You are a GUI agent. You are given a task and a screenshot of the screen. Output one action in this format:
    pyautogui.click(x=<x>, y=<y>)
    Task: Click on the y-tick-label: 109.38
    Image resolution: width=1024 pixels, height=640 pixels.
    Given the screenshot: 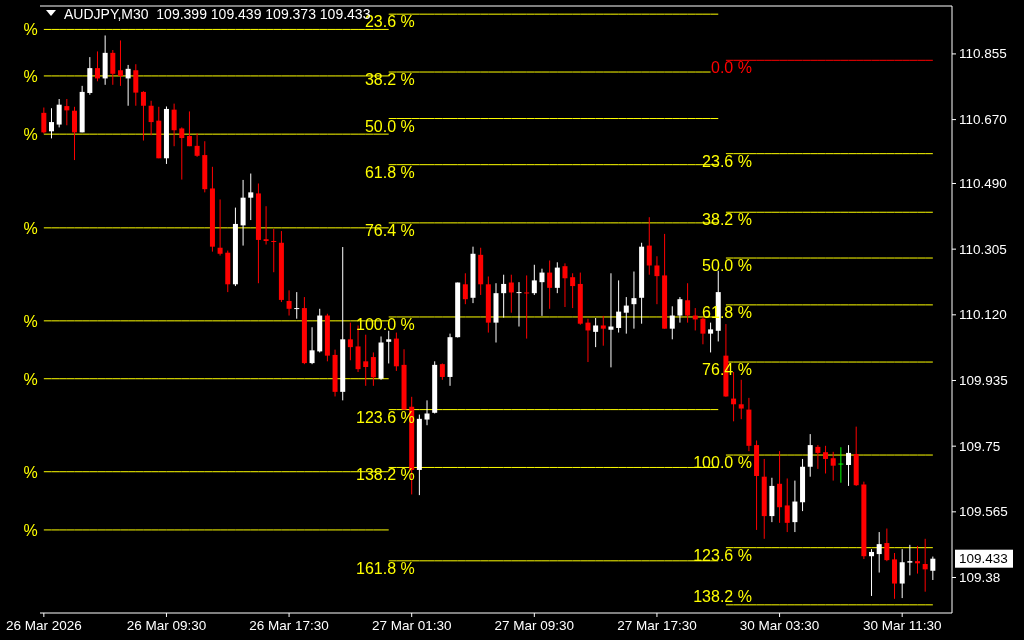 What is the action you would take?
    pyautogui.click(x=980, y=577)
    